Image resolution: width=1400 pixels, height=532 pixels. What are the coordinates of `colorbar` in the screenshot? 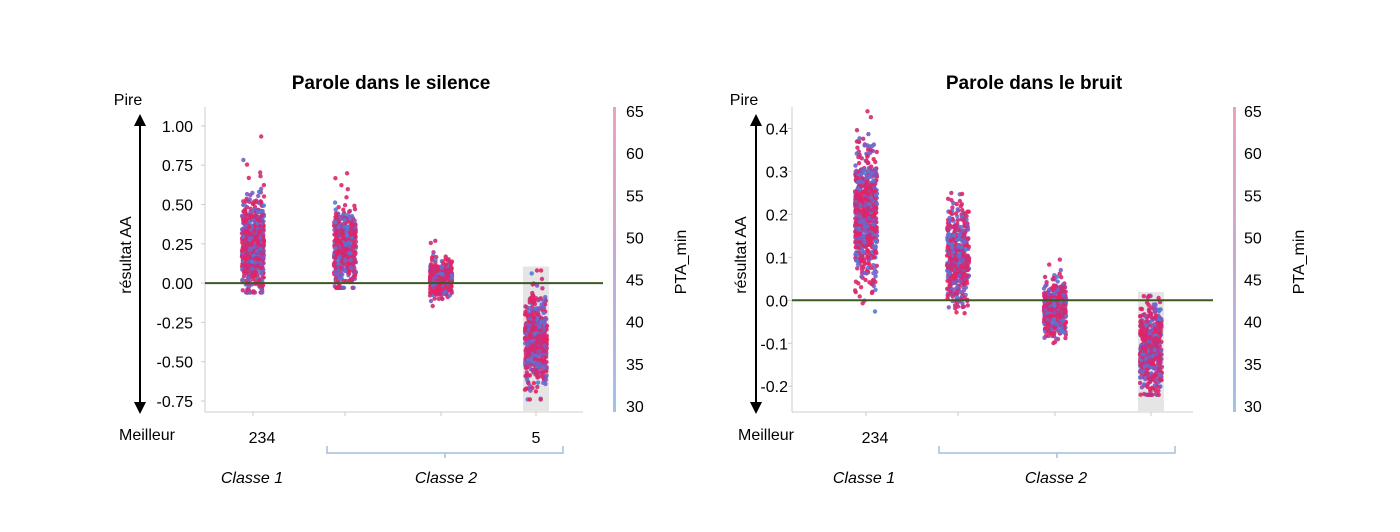 It's located at (1234, 259).